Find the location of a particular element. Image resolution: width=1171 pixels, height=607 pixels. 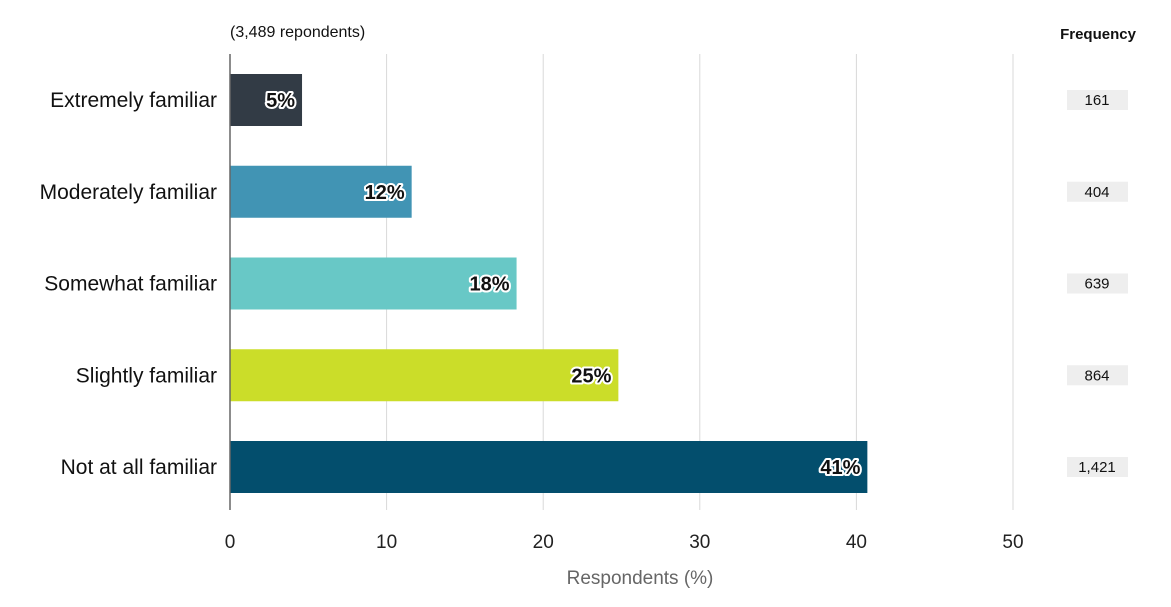

frequency-column: 161 404 639 864 1,421 is located at coordinates (1097, 283).